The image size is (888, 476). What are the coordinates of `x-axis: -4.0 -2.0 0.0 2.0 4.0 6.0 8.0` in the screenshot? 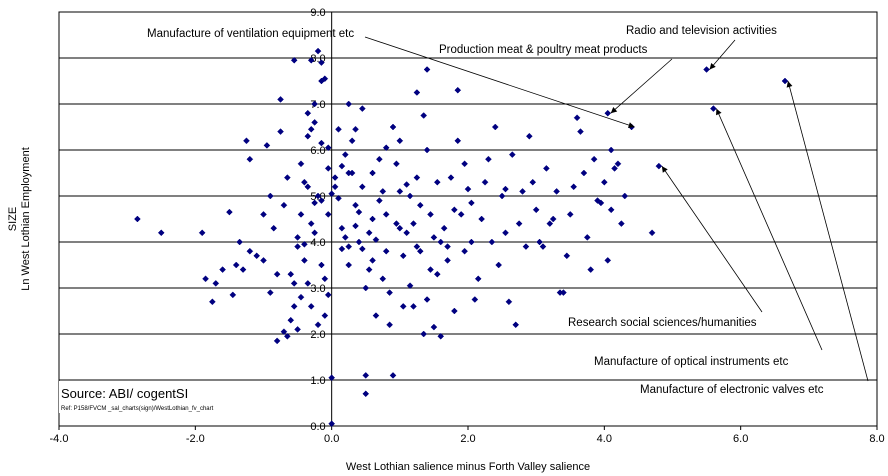 It's located at (467, 435).